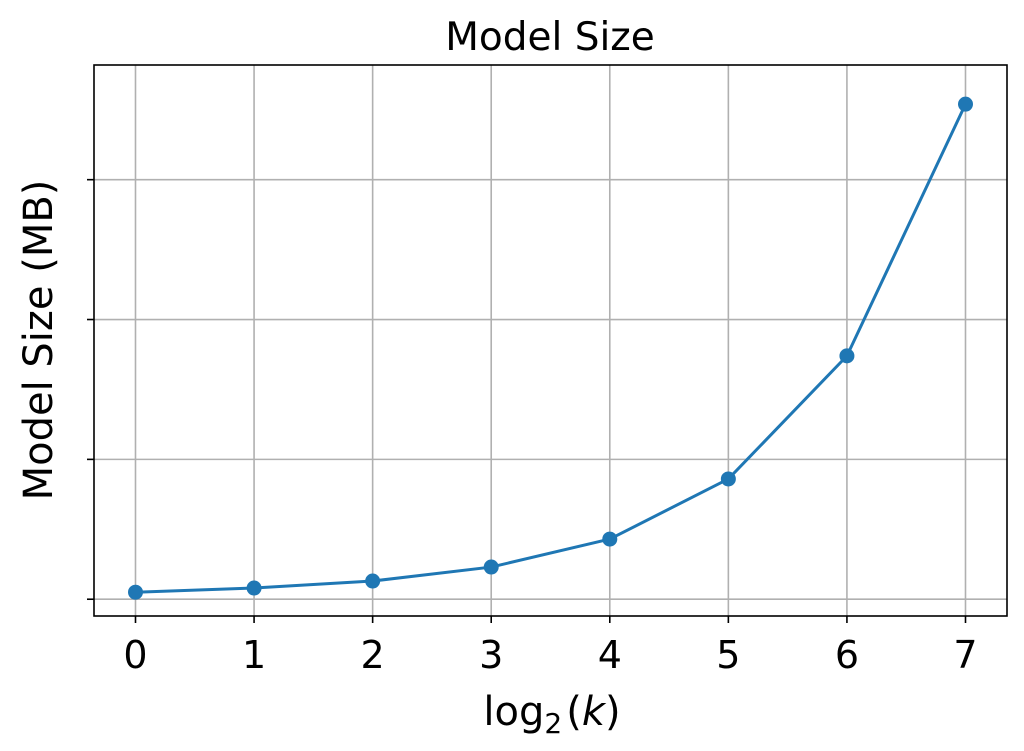  I want to click on x-axis-label-var: k, so click(594, 712).